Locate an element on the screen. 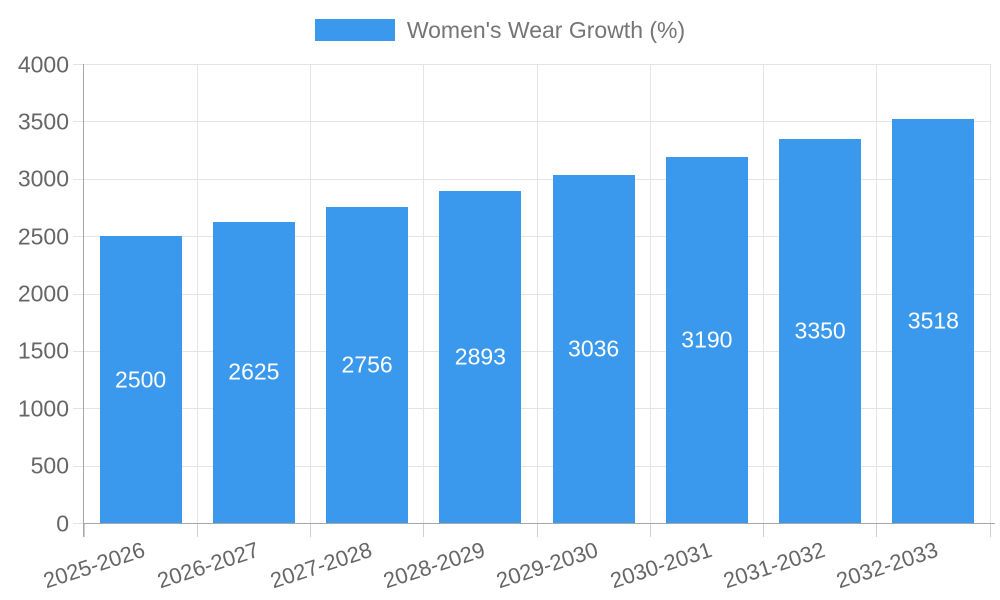 The image size is (1000, 600). y-axis-label: 2500 is located at coordinates (43, 236).